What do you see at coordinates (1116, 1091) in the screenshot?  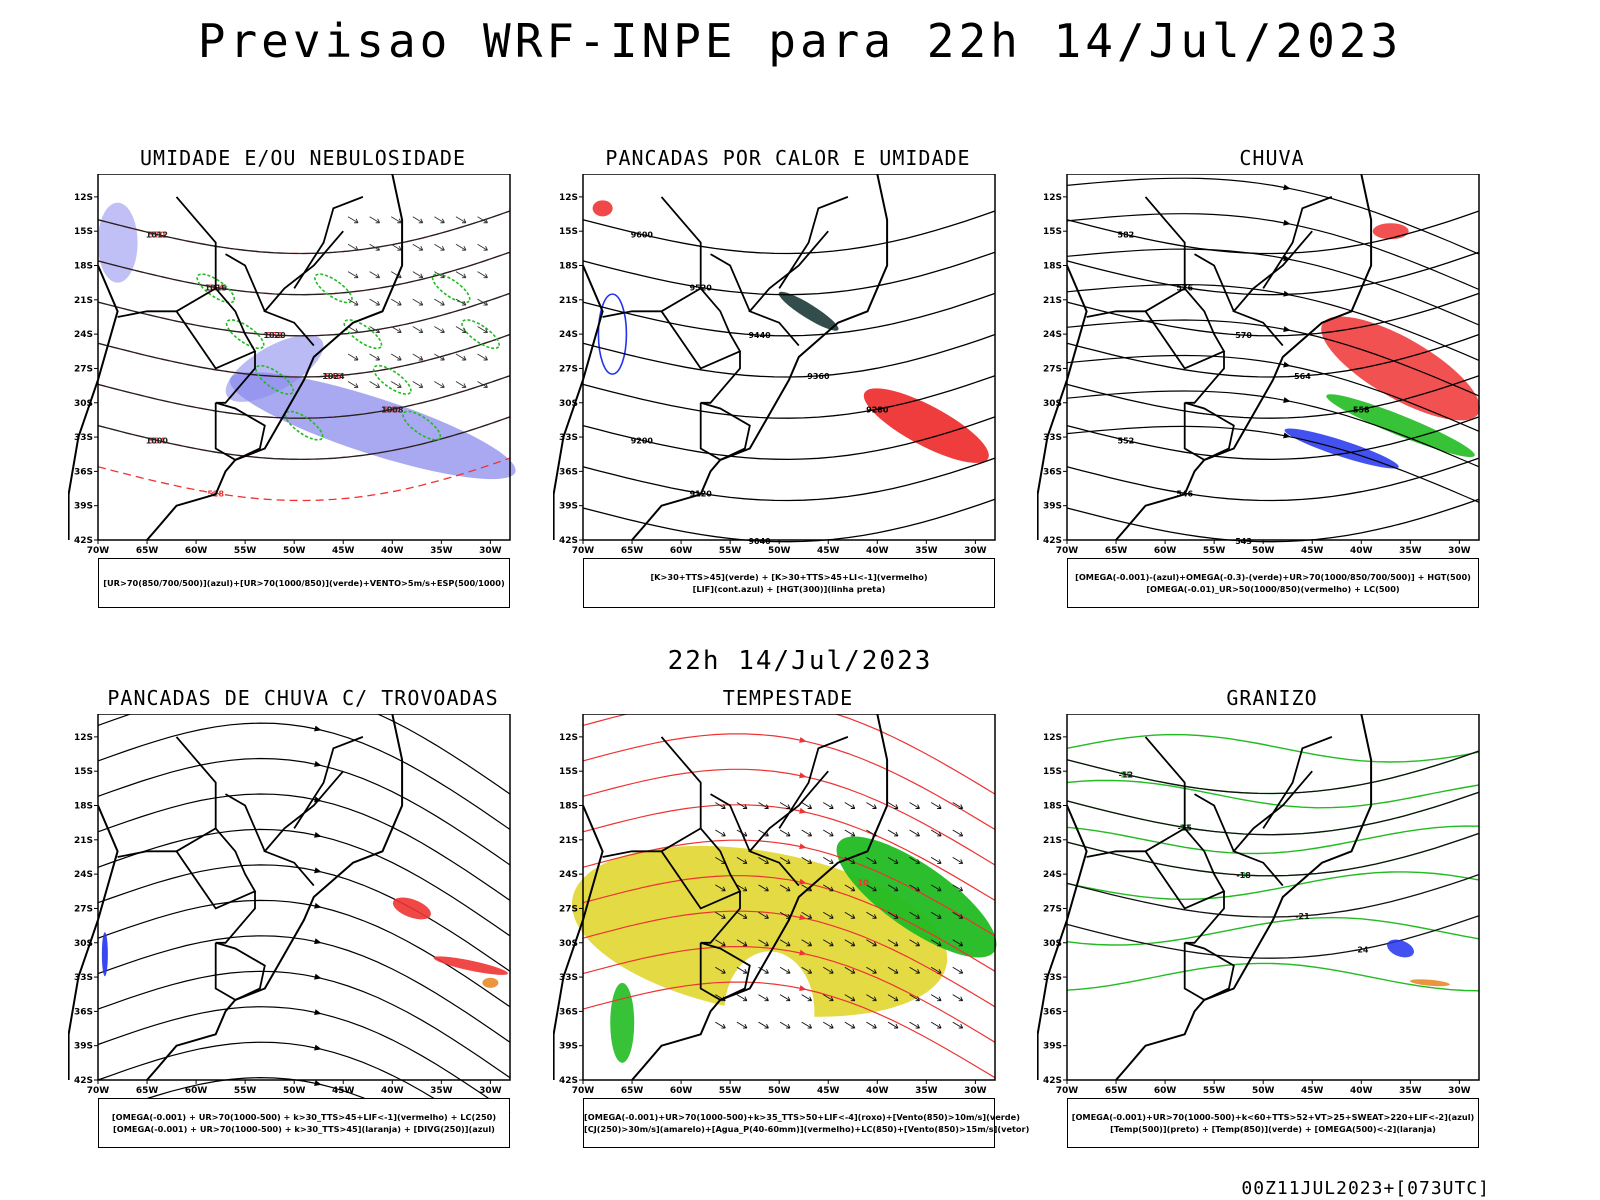 I see `x-tick-label: 65W` at bounding box center [1116, 1091].